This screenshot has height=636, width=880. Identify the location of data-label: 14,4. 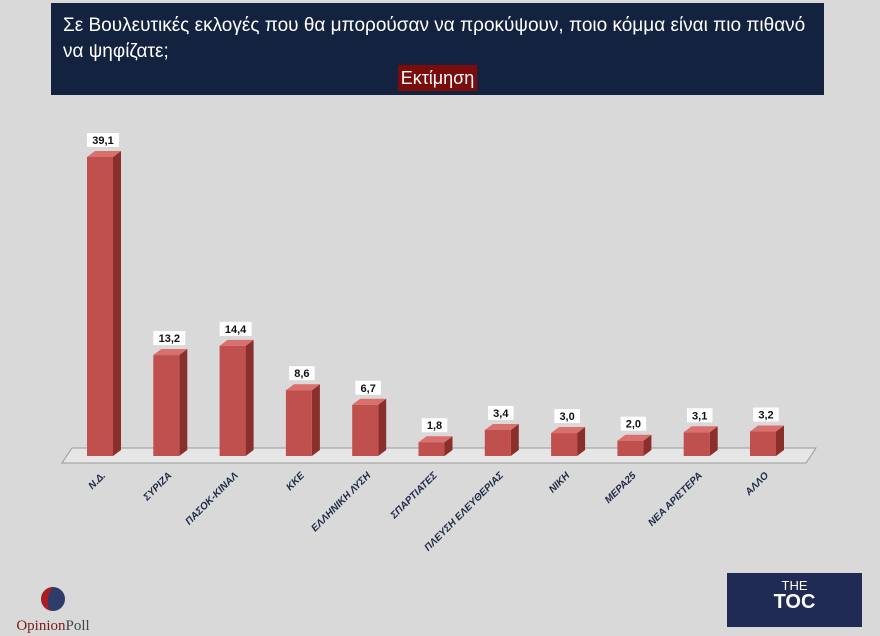
(236, 330).